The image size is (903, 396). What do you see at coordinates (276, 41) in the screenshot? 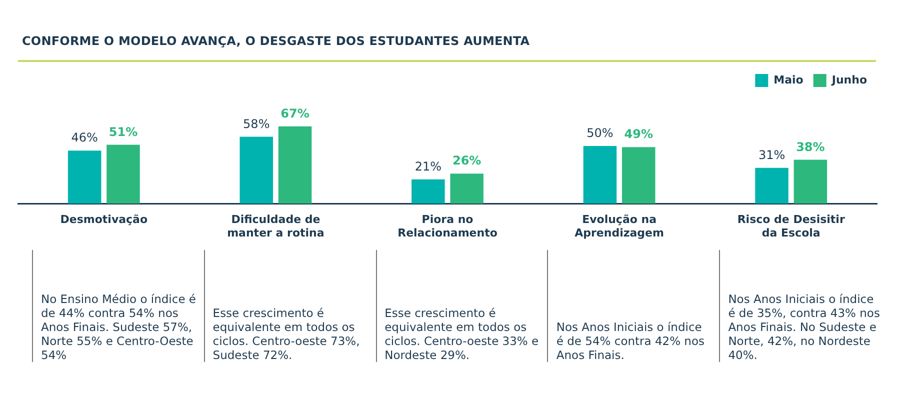
I see `chart-title: CONFORME O MODELO AVANÇA, O DESGASTE DOS ESTUDANTES AUMENTA` at bounding box center [276, 41].